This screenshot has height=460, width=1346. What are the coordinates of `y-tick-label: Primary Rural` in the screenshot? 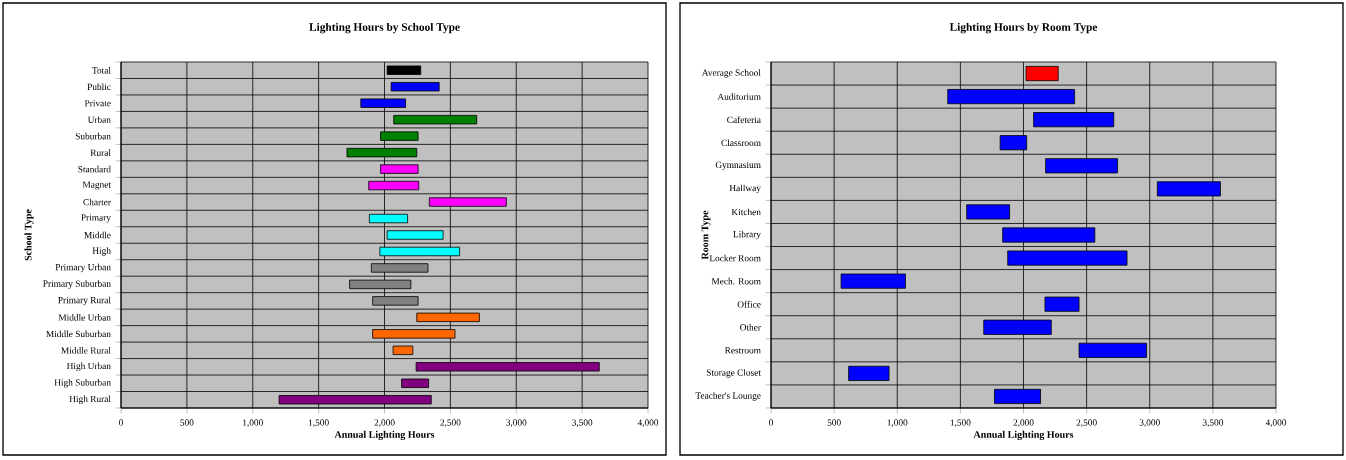 It's located at (84, 301).